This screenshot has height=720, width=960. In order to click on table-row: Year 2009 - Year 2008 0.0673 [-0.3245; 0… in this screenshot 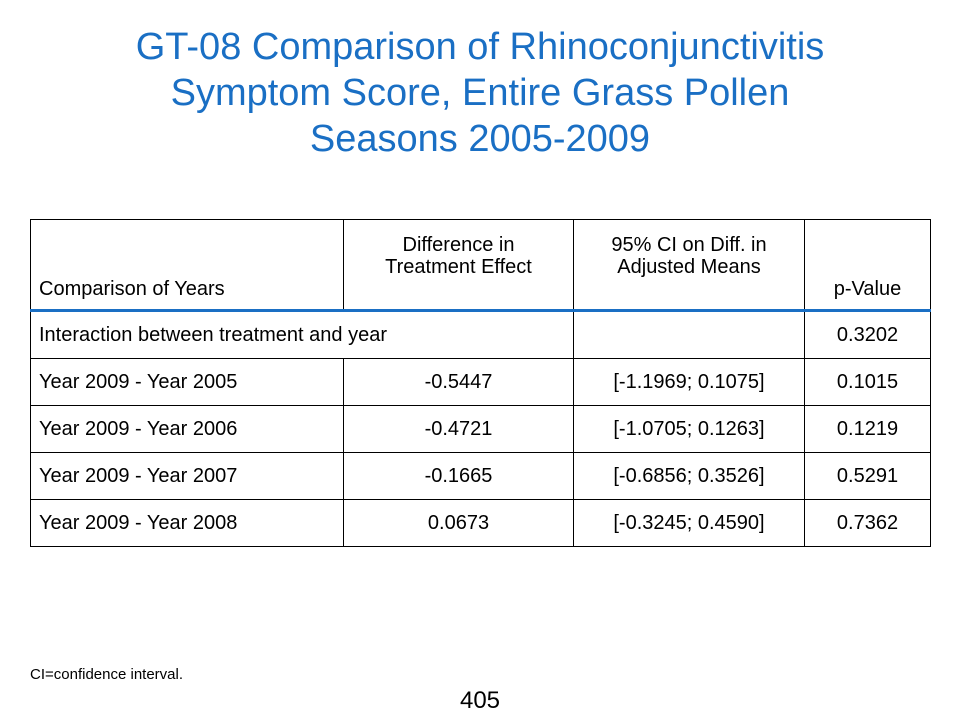, I will do `click(480, 523)`.